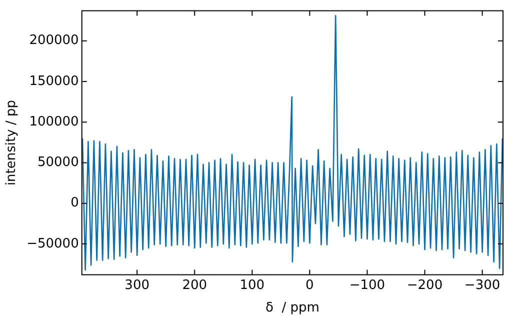 The width and height of the screenshot is (513, 320). Describe the element at coordinates (310, 285) in the screenshot. I see `x-tick-label: 0` at that location.